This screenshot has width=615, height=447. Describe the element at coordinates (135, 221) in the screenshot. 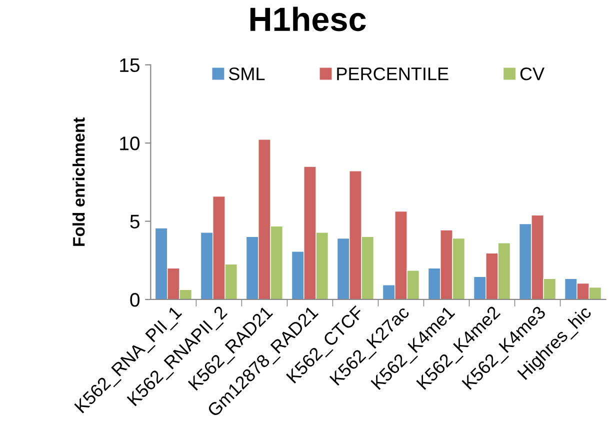

I see `y-tick-label: 5` at that location.